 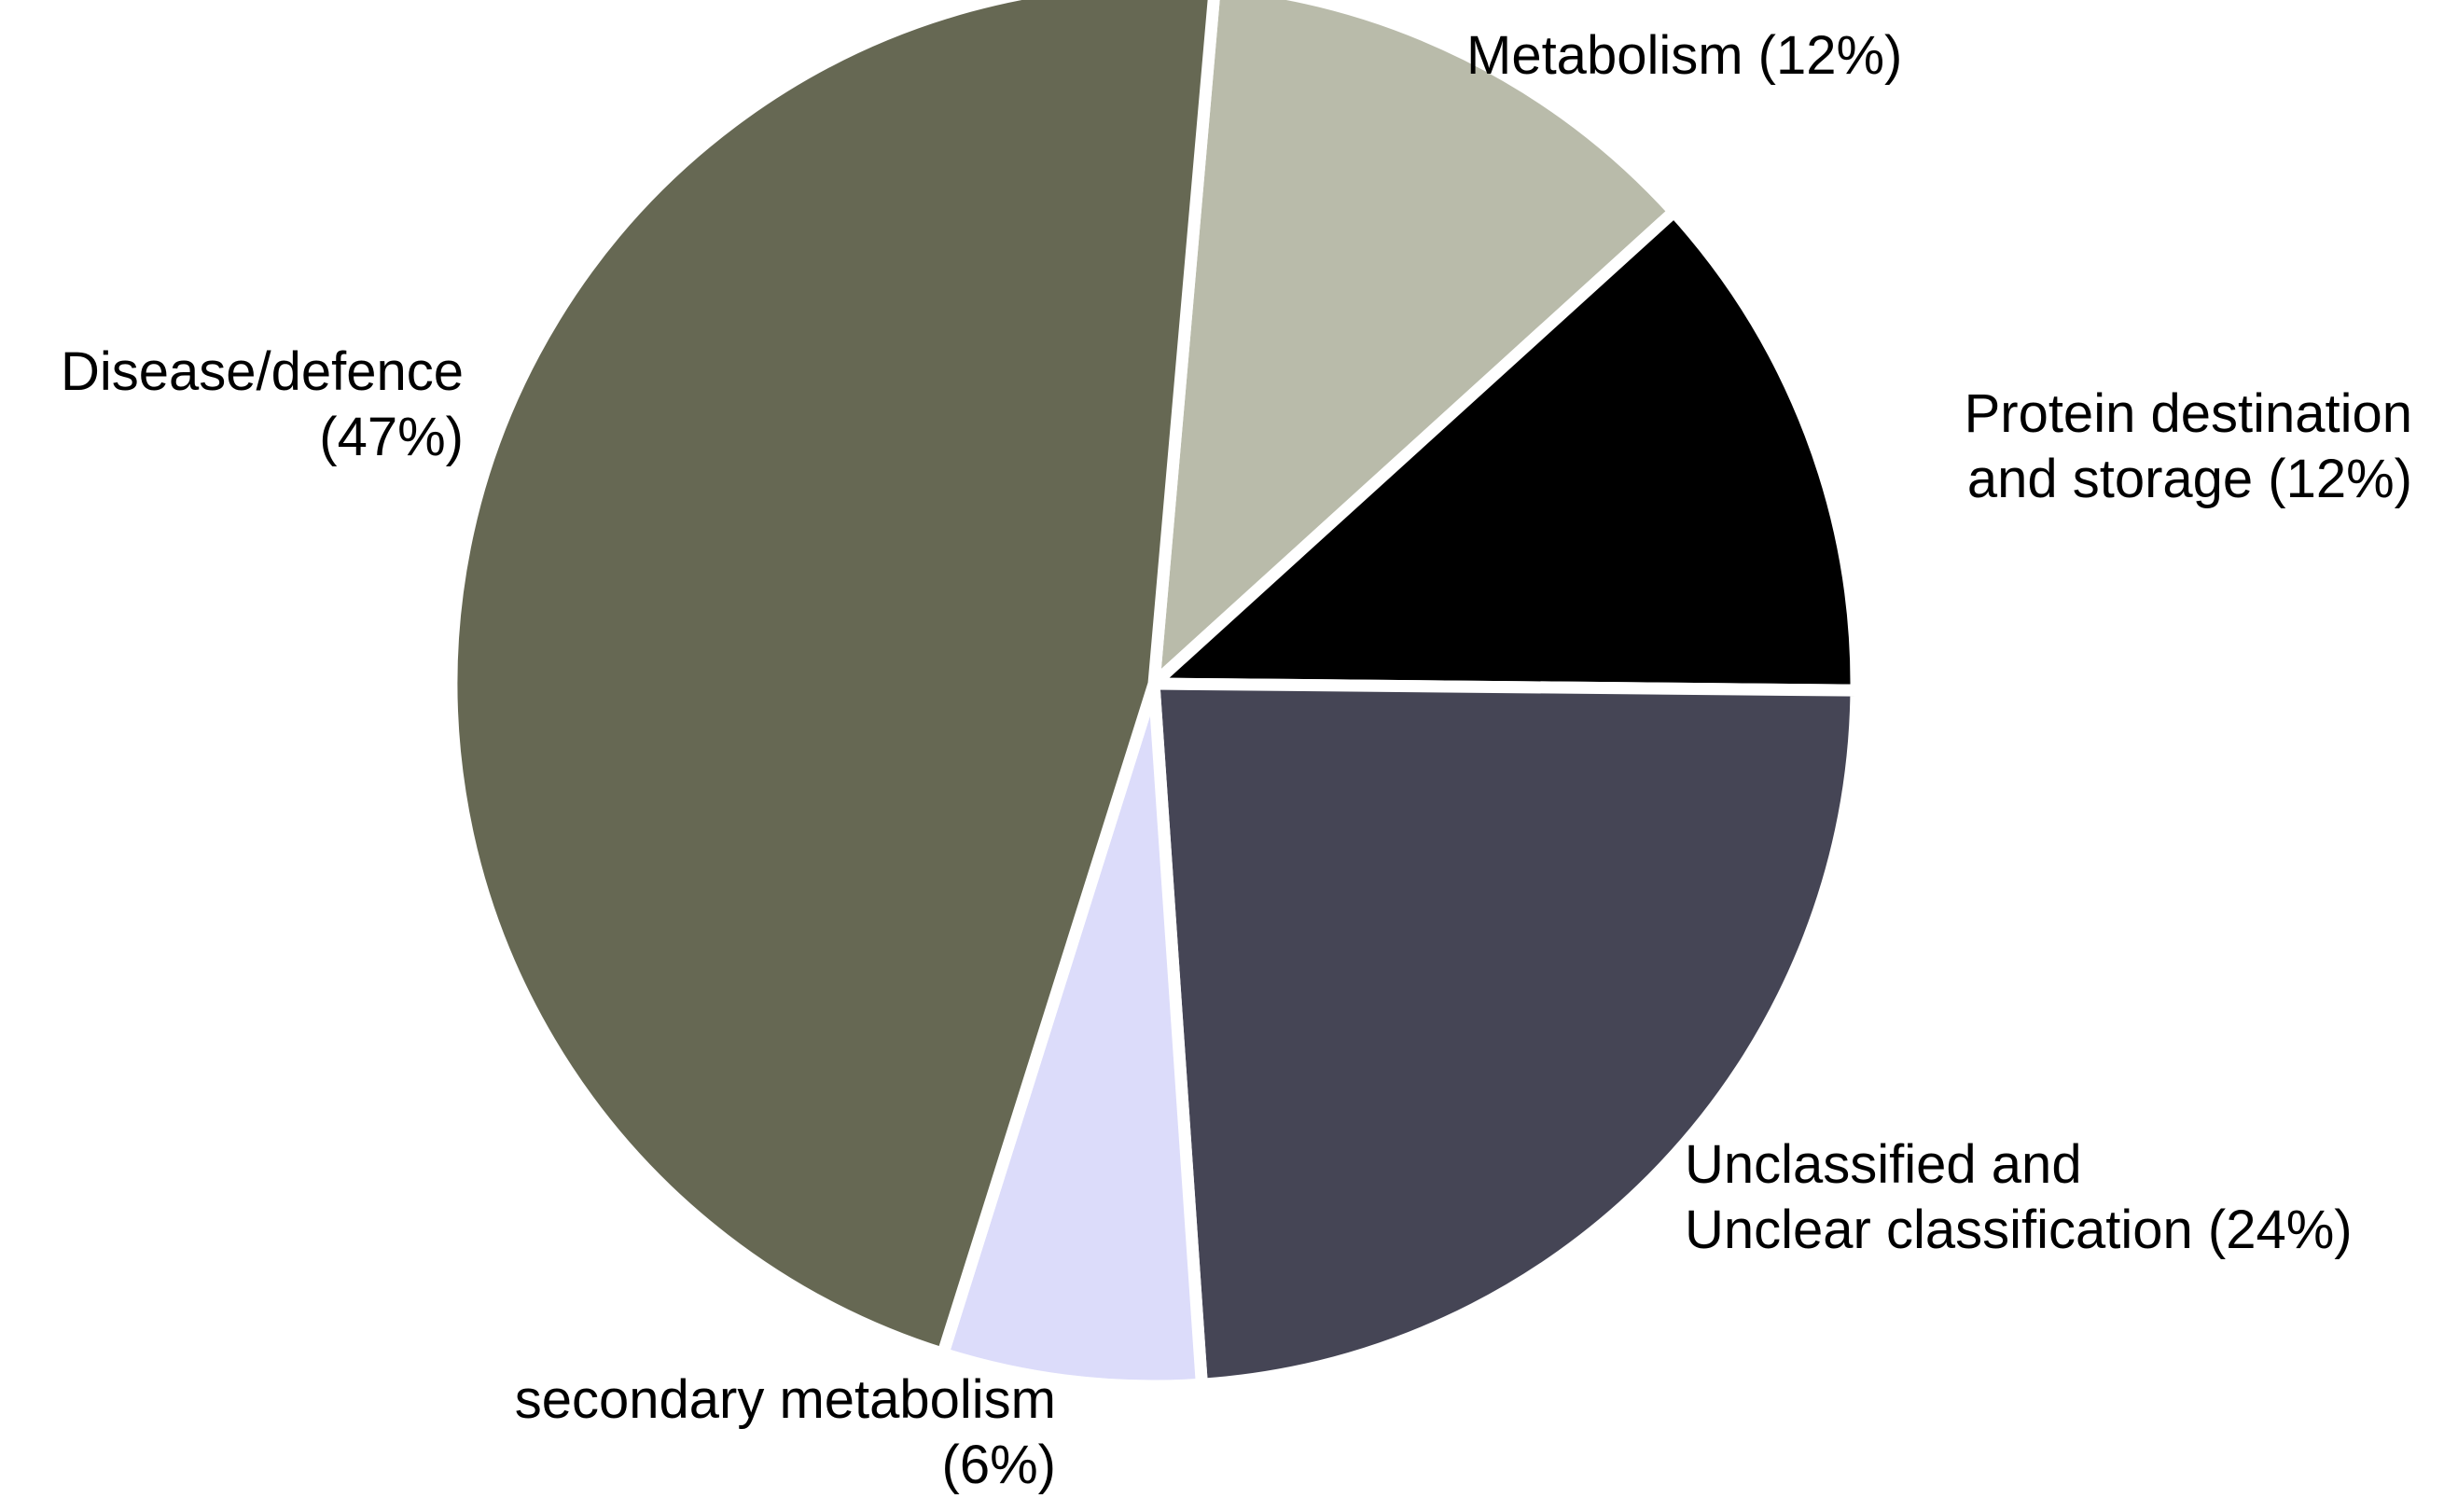 I want to click on pie-label-line: Unclear classification (24%), so click(x=2019, y=1230).